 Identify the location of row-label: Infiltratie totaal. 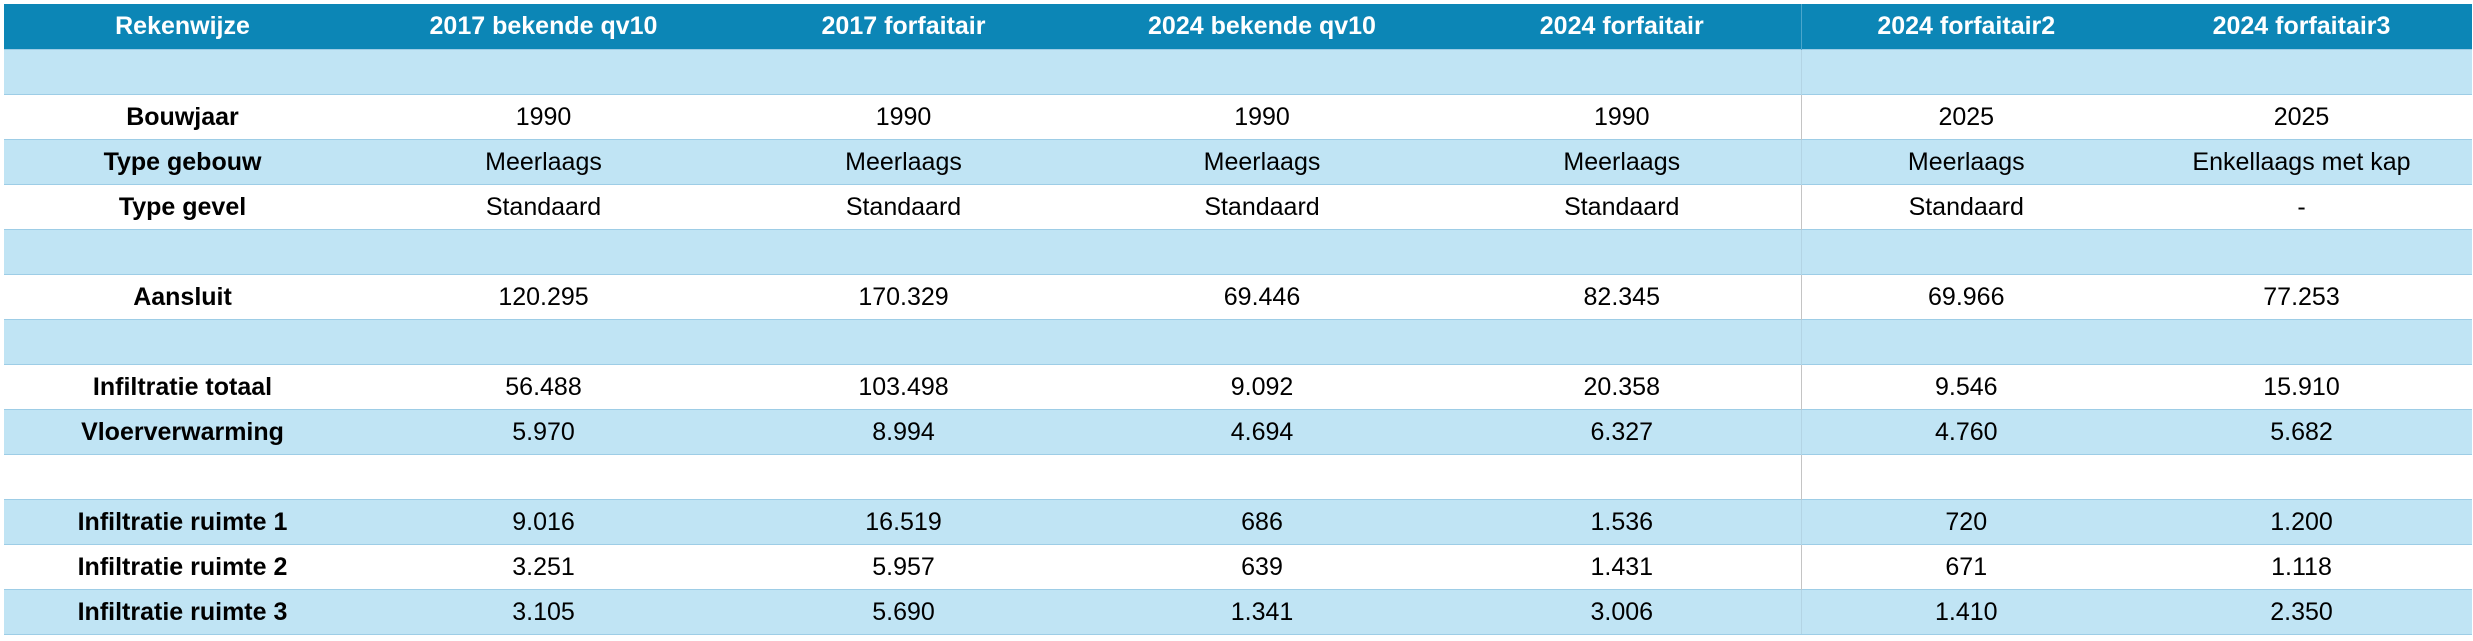
(182, 387).